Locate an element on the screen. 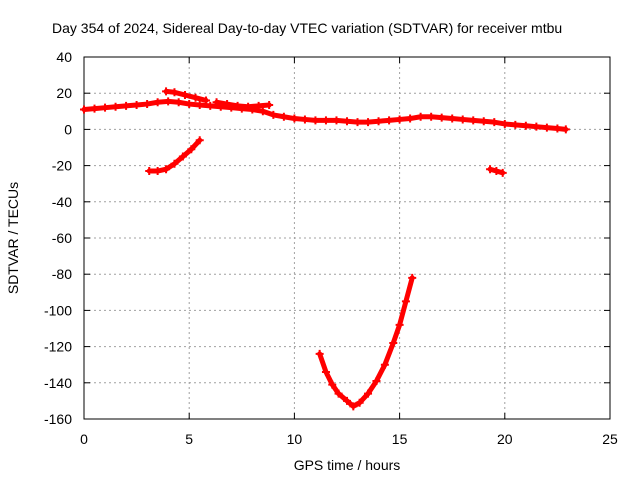 The image size is (640, 480). x-tick-label: 25 is located at coordinates (610, 439).